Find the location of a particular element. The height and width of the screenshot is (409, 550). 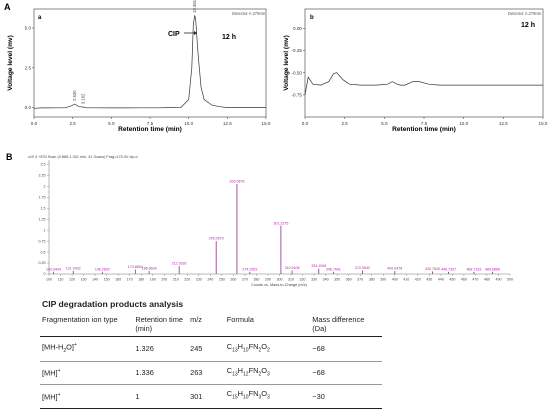

spectrum-xtick-label: 250 is located at coordinates (222, 280).